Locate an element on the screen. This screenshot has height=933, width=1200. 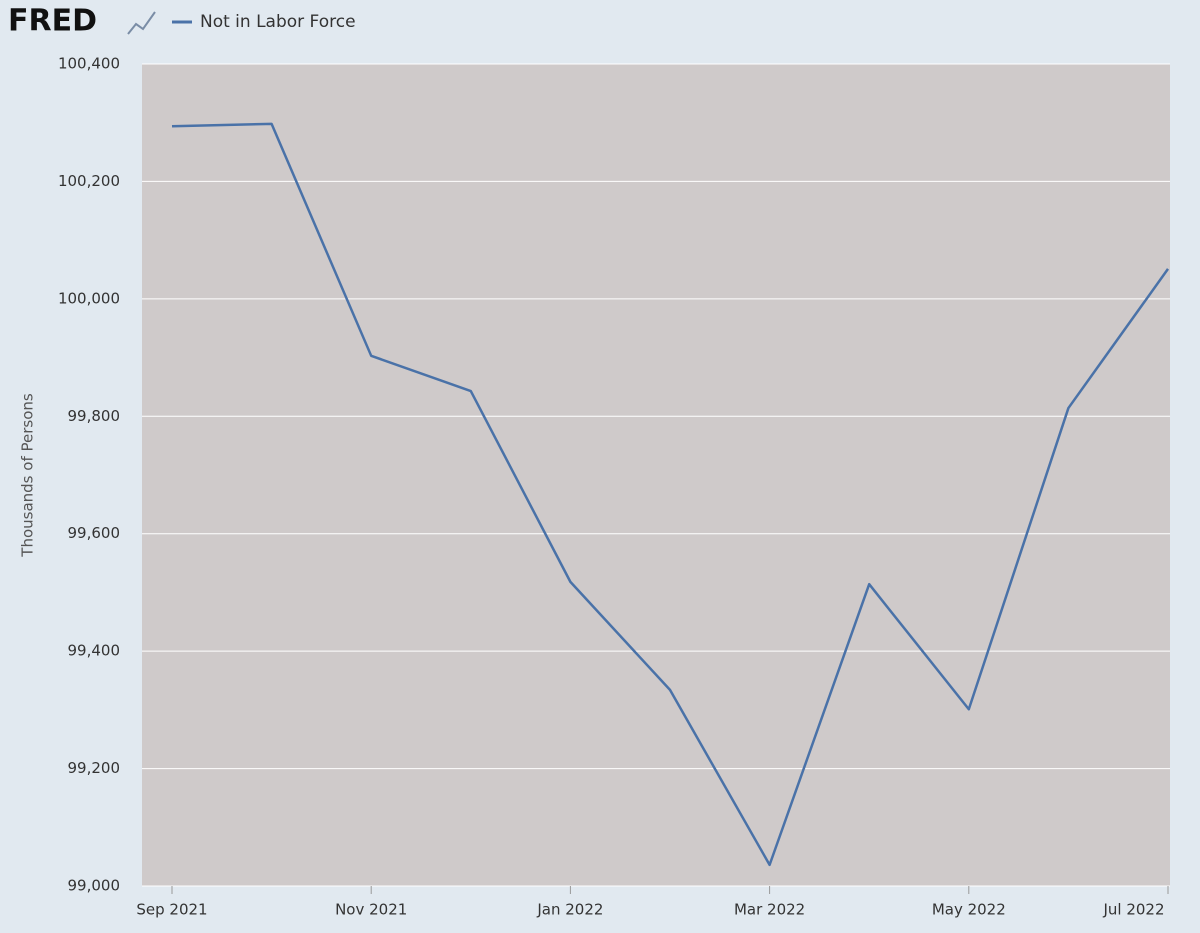
y-tick-label: 99,000 is located at coordinates (94, 886).